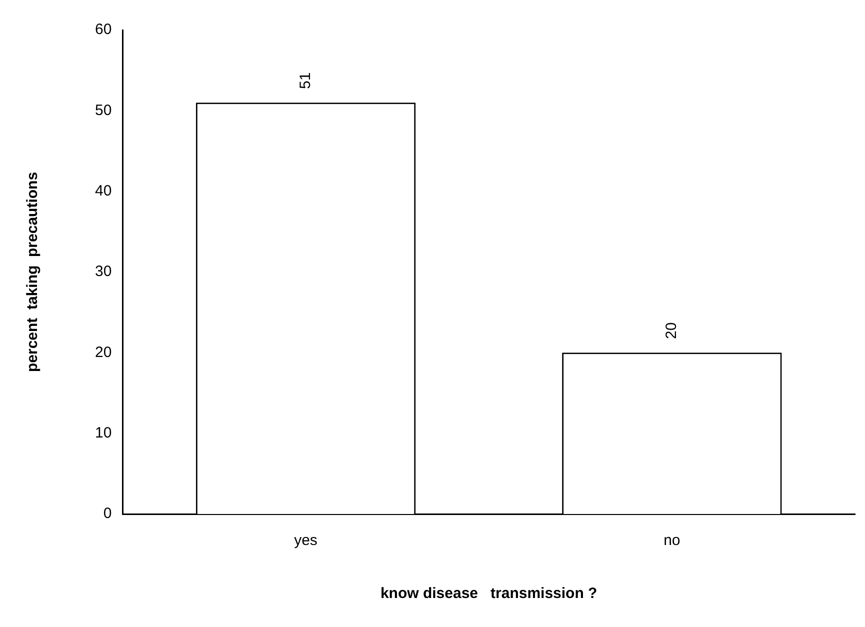  Describe the element at coordinates (103, 352) in the screenshot. I see `y-tick-label: 20` at that location.